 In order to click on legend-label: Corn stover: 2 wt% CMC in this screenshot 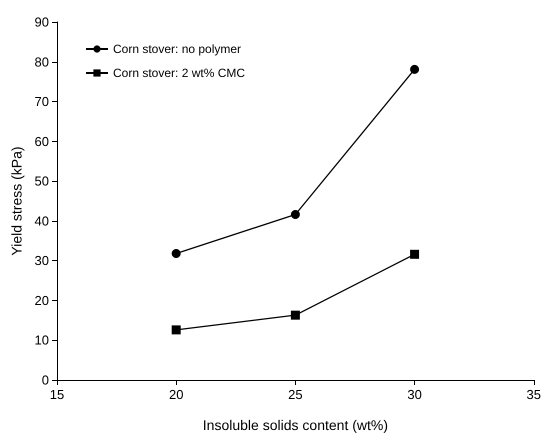, I will do `click(179, 73)`.